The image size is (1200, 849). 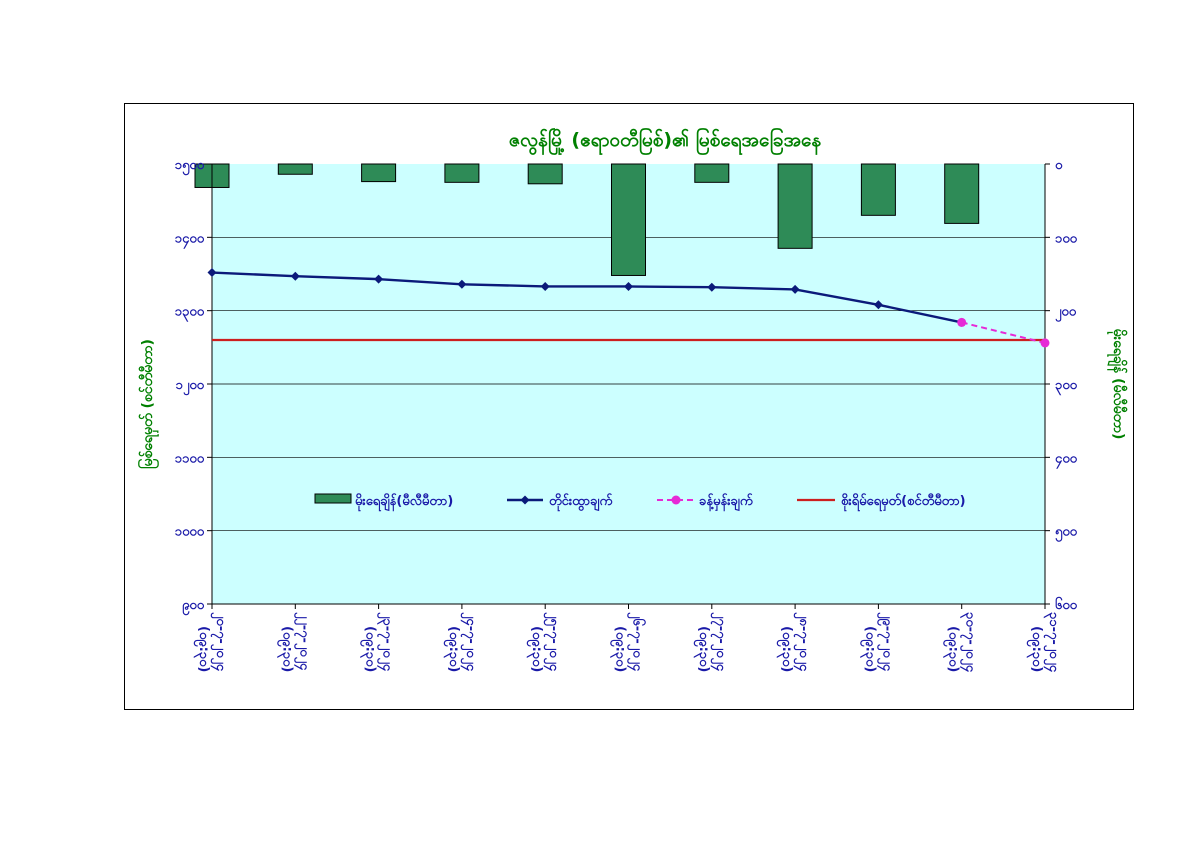 I want to click on y-right-tick-label: ၆၀၀, so click(x=1066, y=604).